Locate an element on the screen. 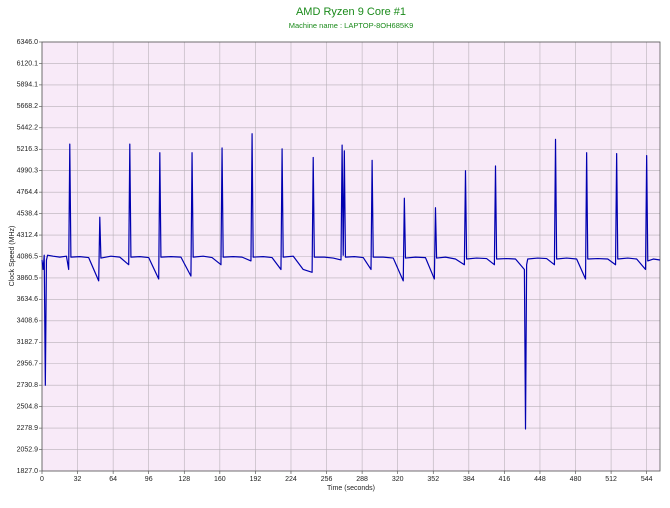 This screenshot has width=670, height=508. y-tick-label: 5216.3 is located at coordinates (28, 149).